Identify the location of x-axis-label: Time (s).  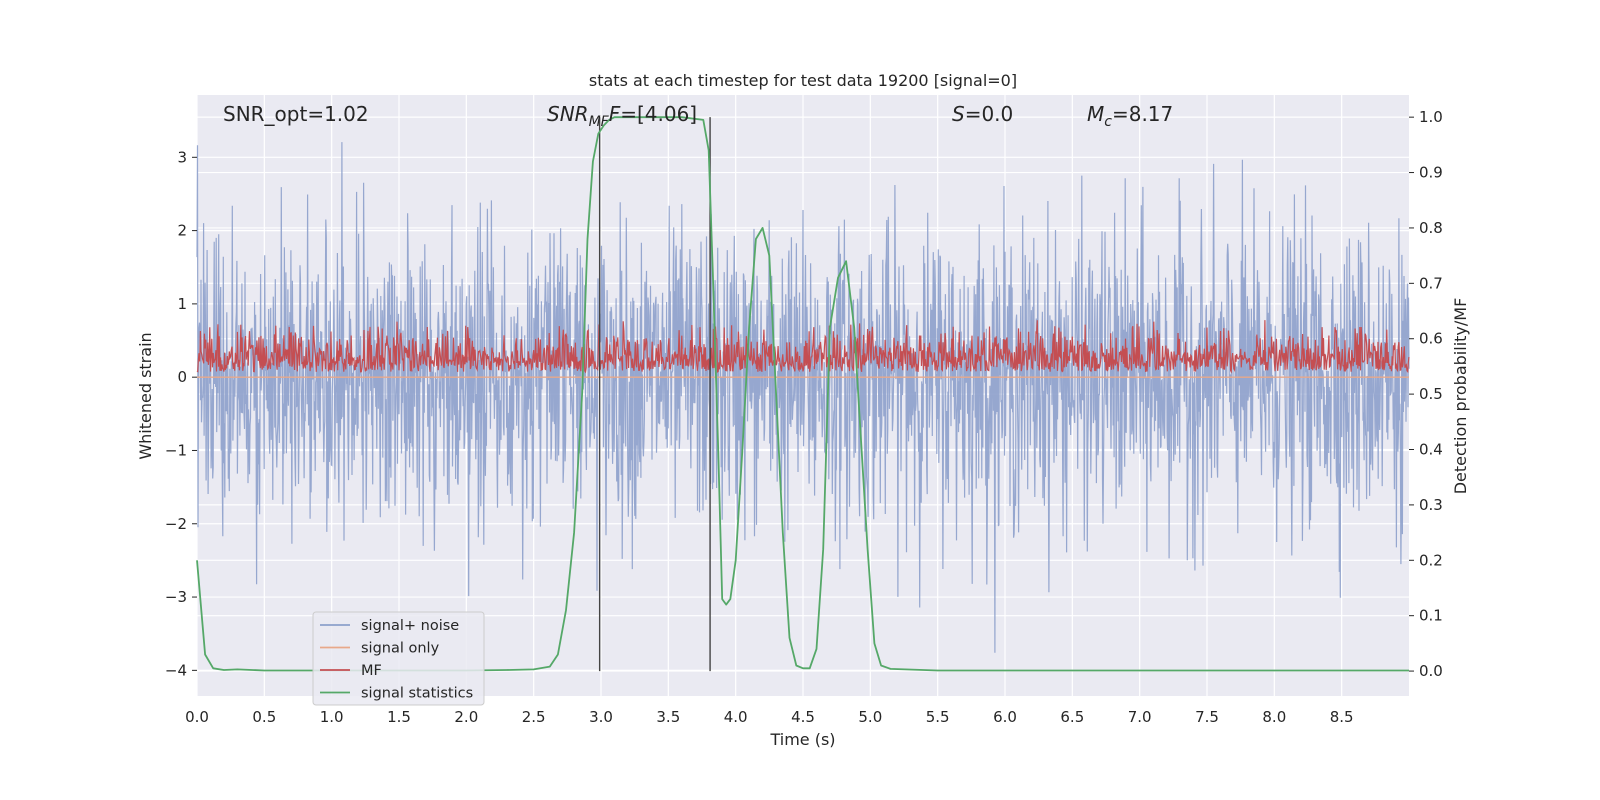
(802, 739).